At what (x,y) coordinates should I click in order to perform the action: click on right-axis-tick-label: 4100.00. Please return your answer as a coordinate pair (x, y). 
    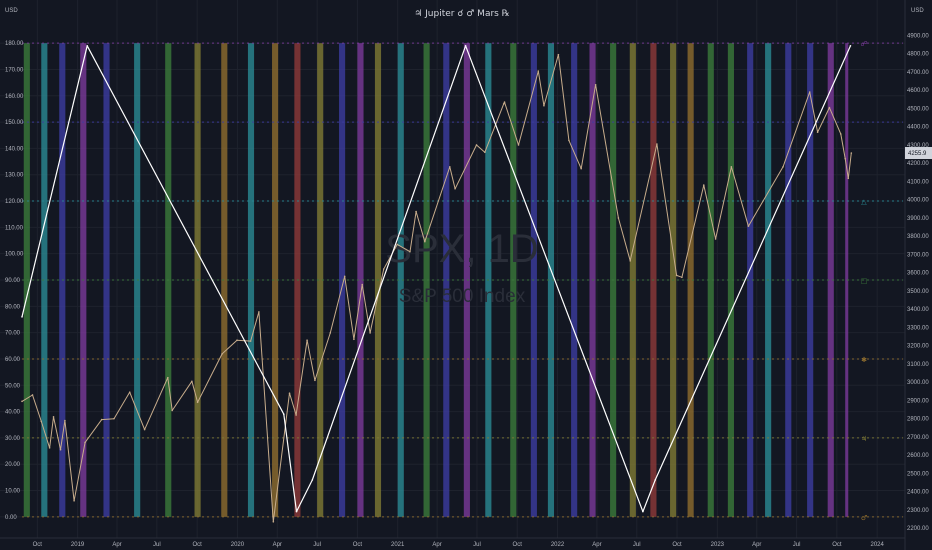
    Looking at the image, I should click on (918, 182).